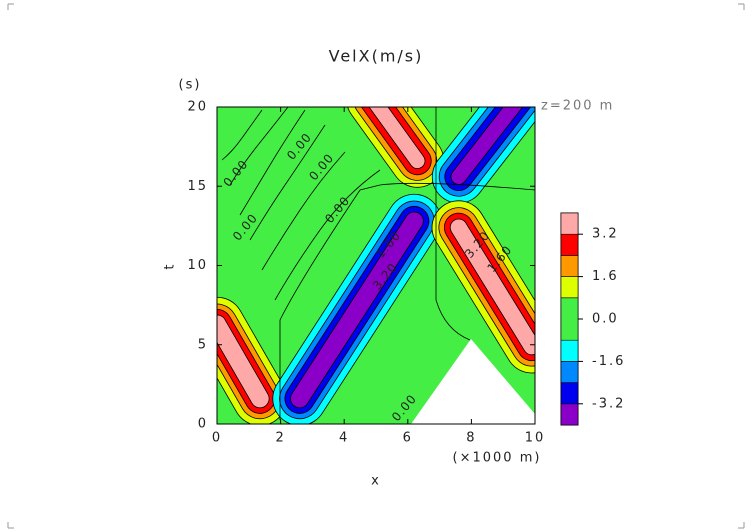 Image resolution: width=752 pixels, height=532 pixels. What do you see at coordinates (577, 106) in the screenshot?
I see `annotation: z=200 m` at bounding box center [577, 106].